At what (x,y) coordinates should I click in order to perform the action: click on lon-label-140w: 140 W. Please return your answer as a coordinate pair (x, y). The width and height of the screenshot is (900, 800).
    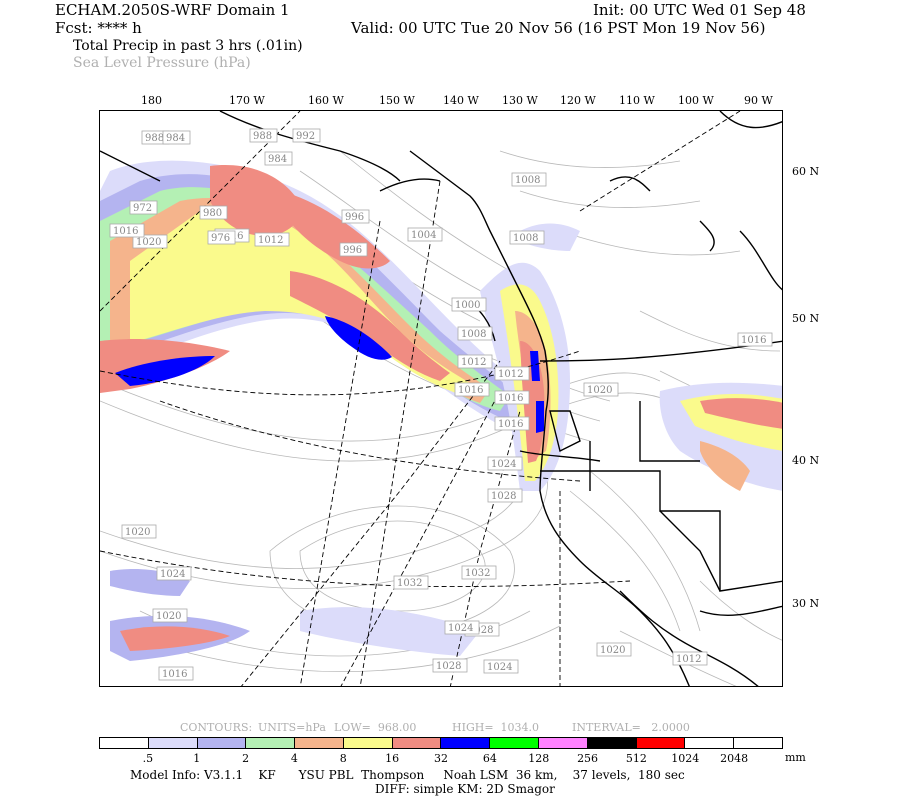
    Looking at the image, I should click on (461, 100).